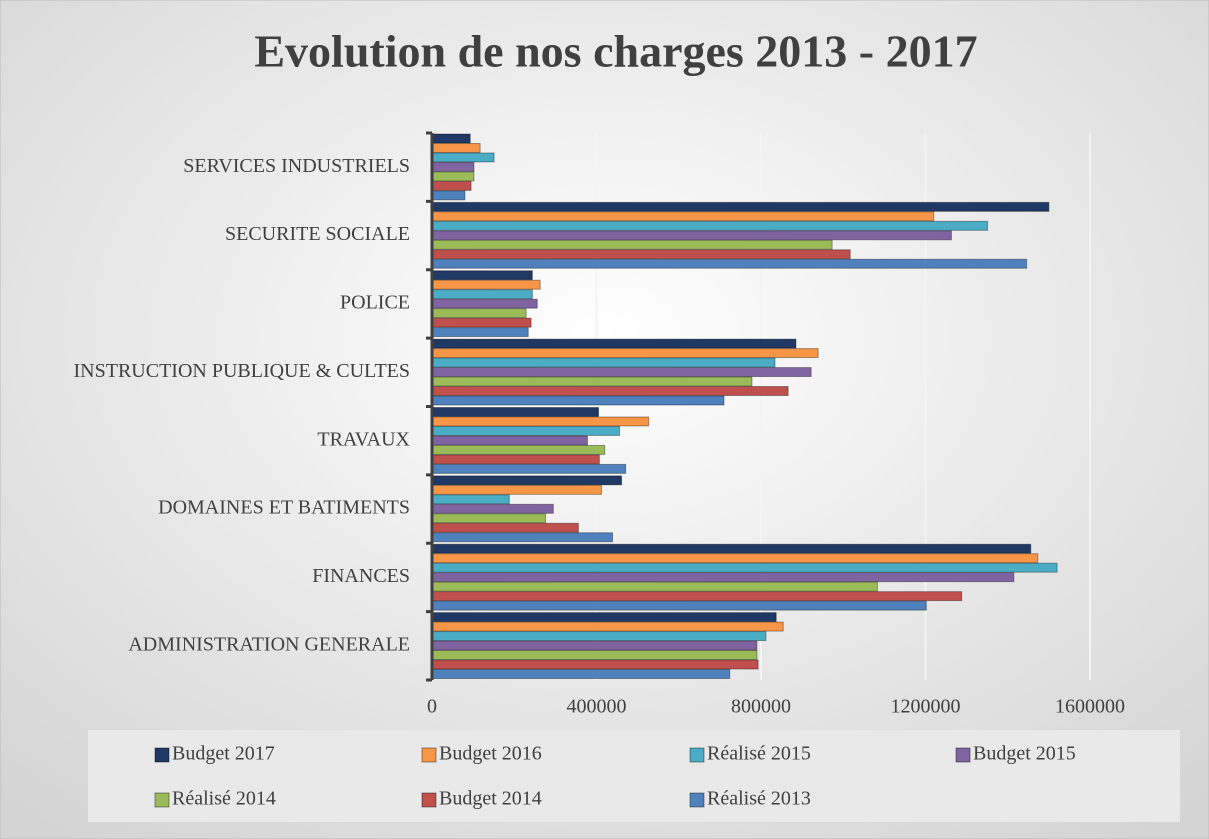 This screenshot has width=1209, height=839. What do you see at coordinates (1090, 707) in the screenshot?
I see `x-tick-label: 1600000` at bounding box center [1090, 707].